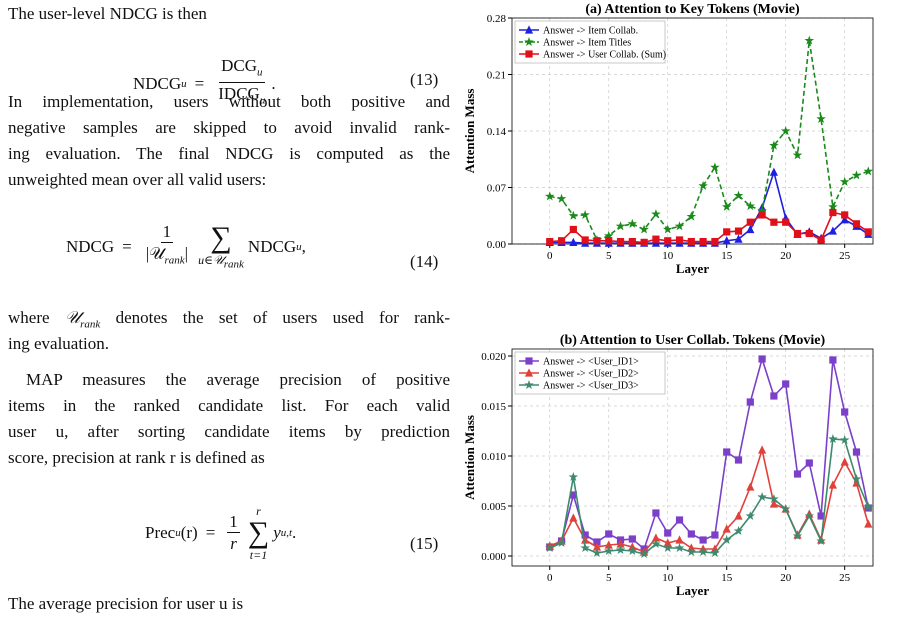 The height and width of the screenshot is (619, 920). I want to click on eq-term: |, so click(186, 253).